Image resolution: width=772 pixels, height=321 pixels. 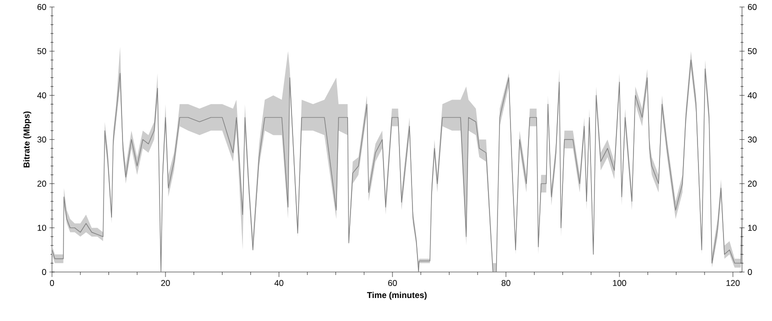 I want to click on y-tick-label: 50, so click(x=41, y=51).